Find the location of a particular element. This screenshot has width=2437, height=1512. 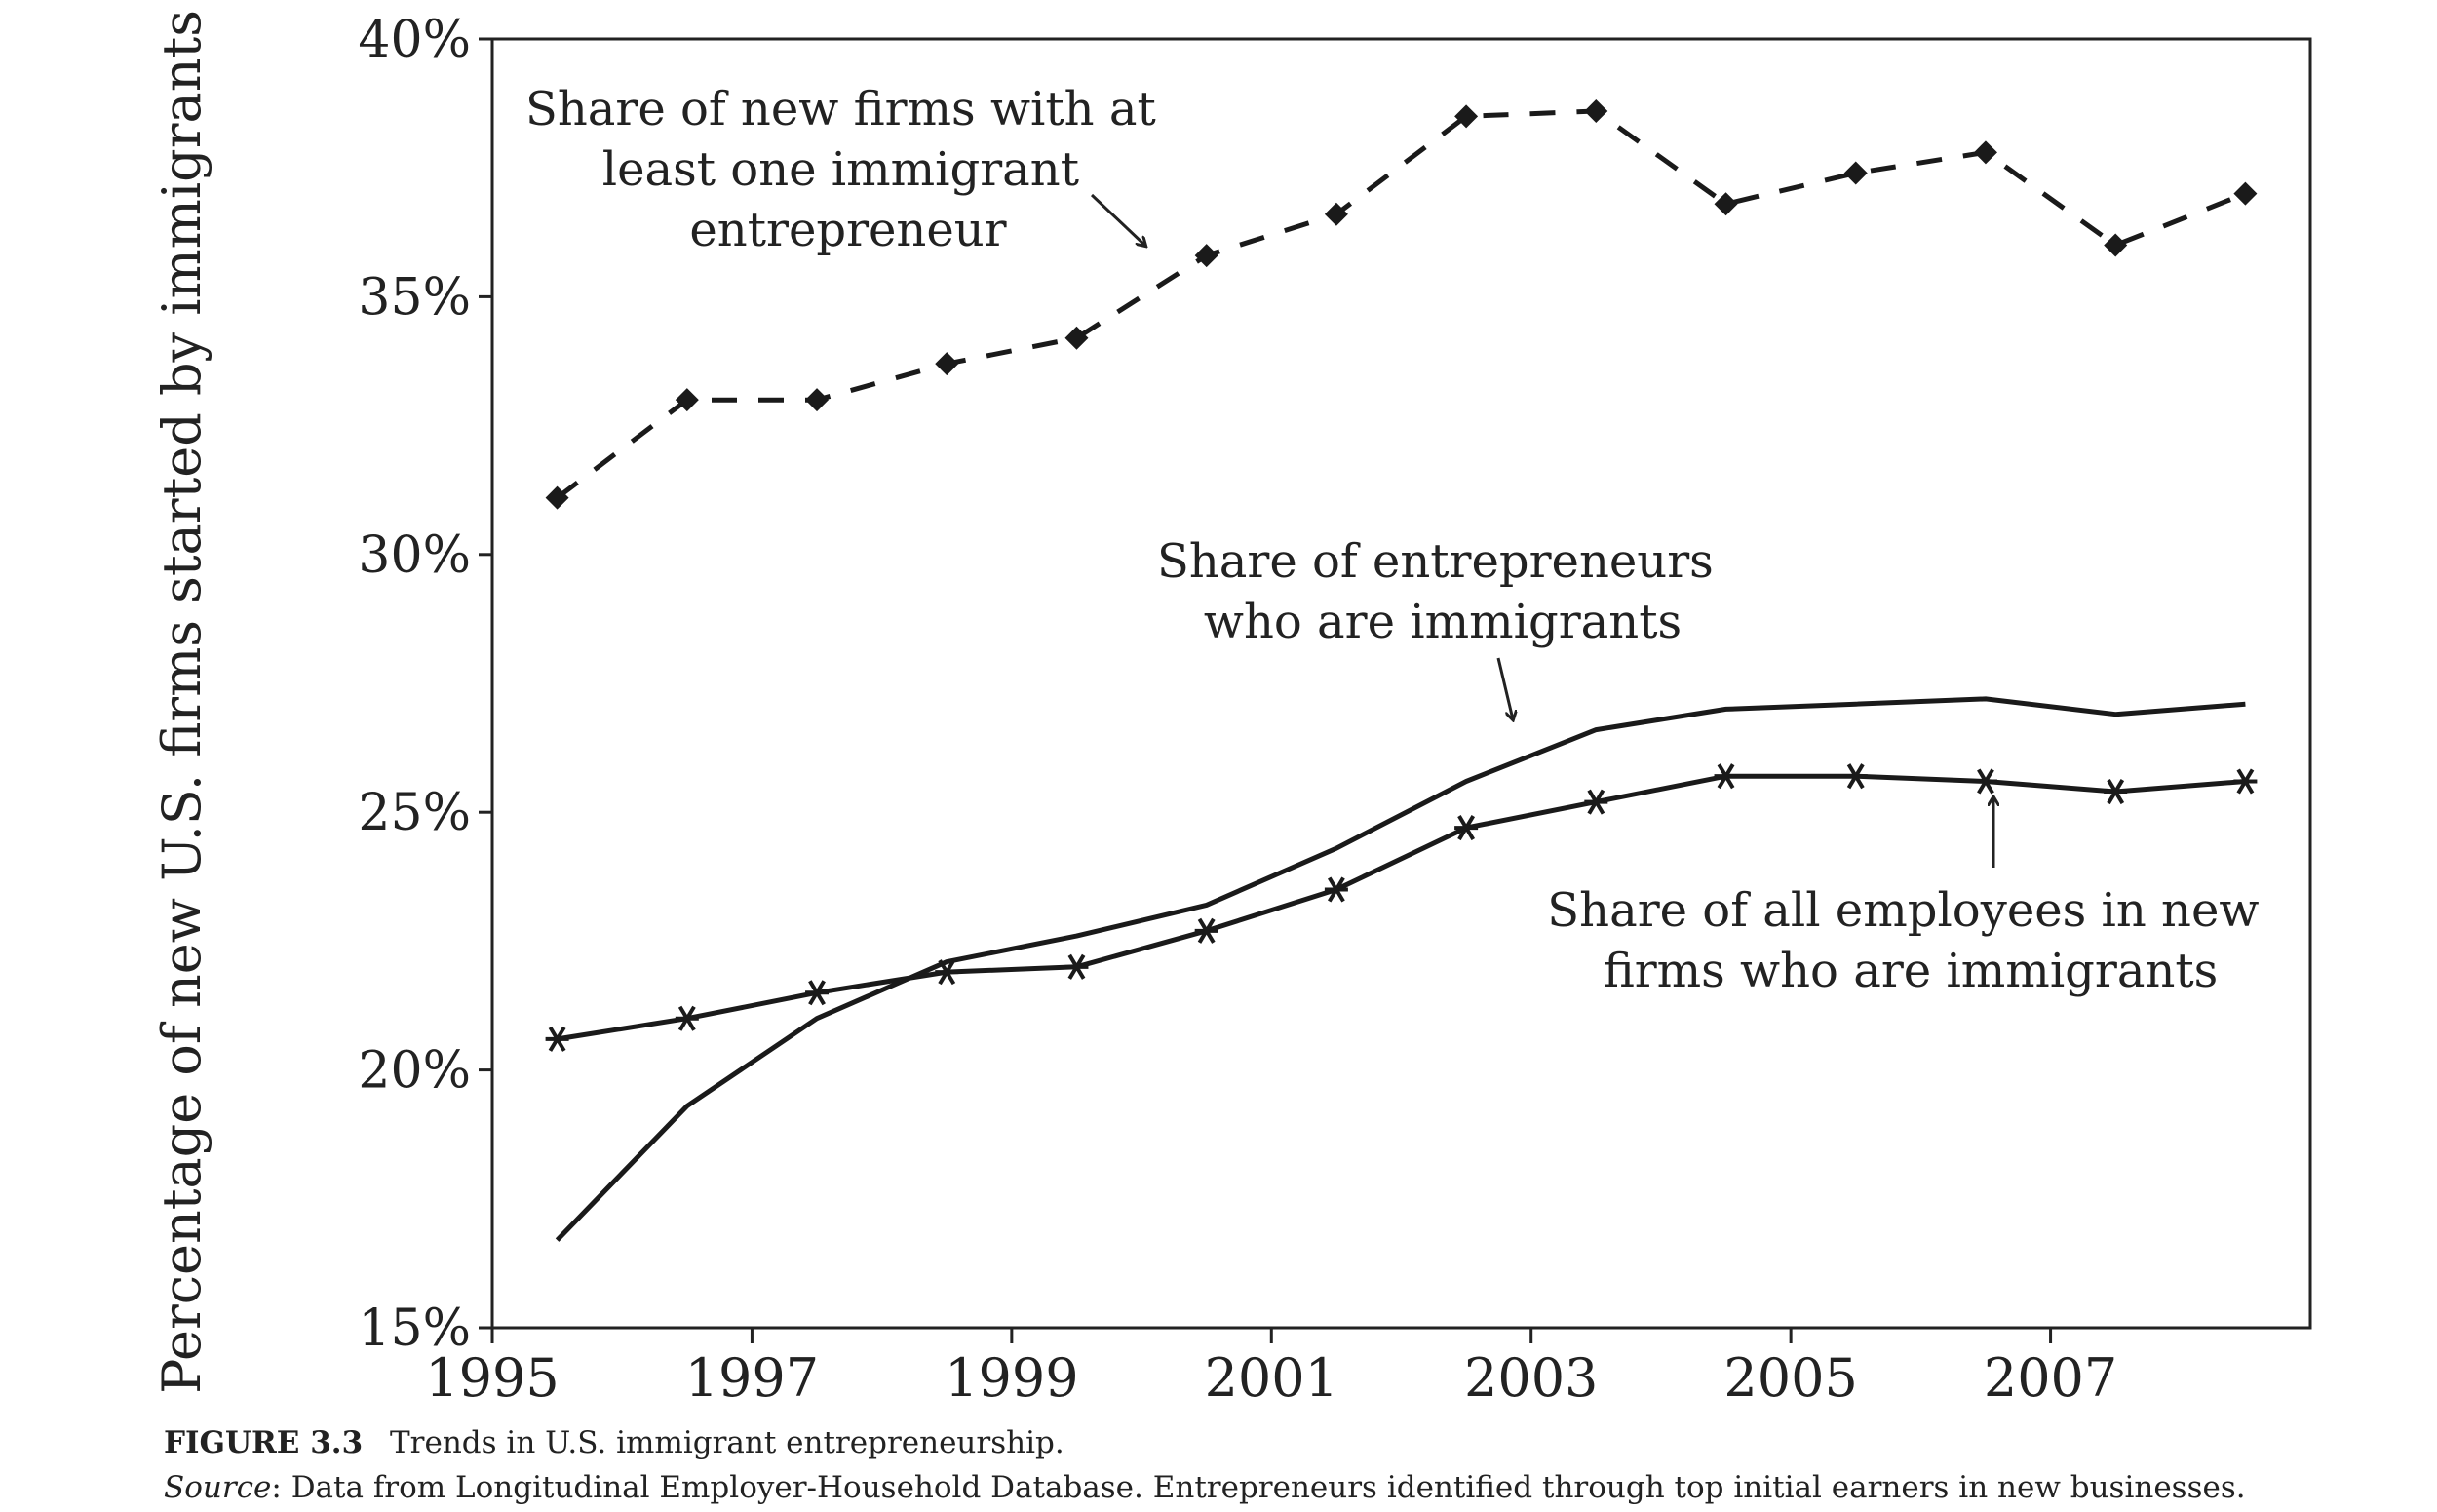

series-3-line is located at coordinates (1402, 907).